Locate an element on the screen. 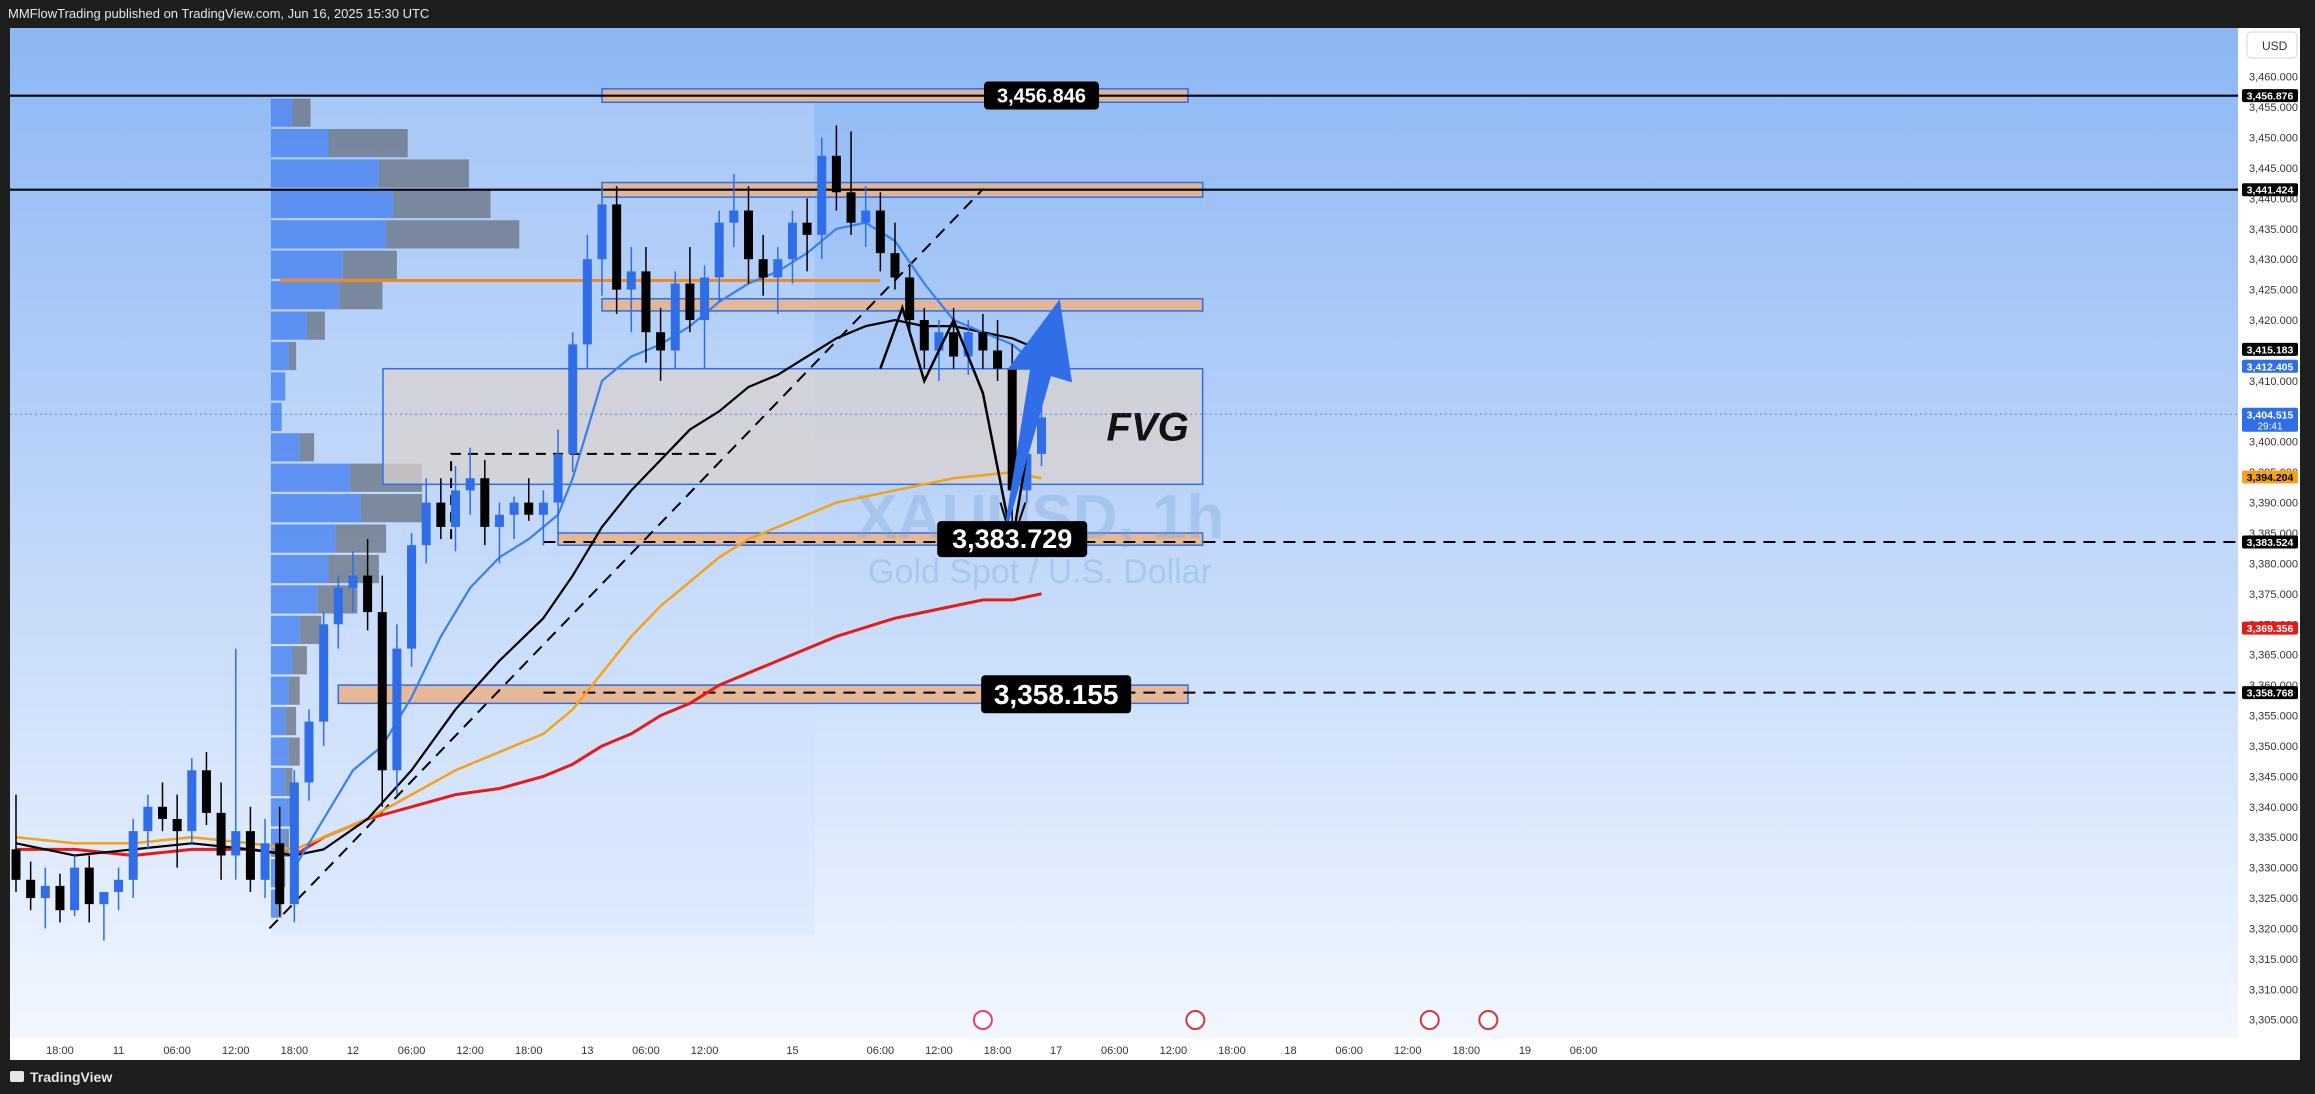 The height and width of the screenshot is (1094, 2315). price-tick-label: 3,420.000 is located at coordinates (2273, 321).